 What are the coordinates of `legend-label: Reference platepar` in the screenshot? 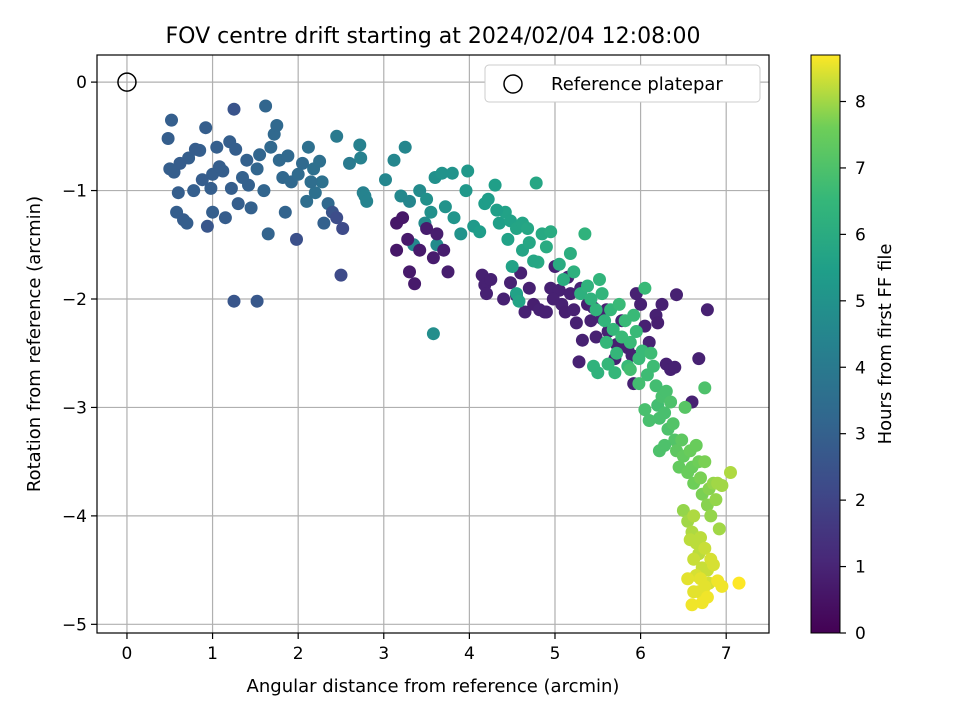 It's located at (637, 84).